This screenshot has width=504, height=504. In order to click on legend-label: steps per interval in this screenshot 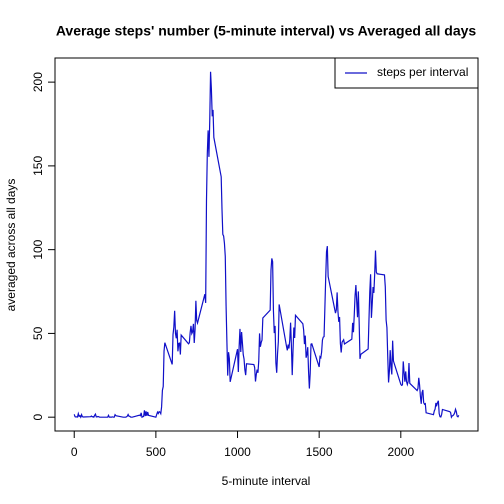, I will do `click(422, 72)`.